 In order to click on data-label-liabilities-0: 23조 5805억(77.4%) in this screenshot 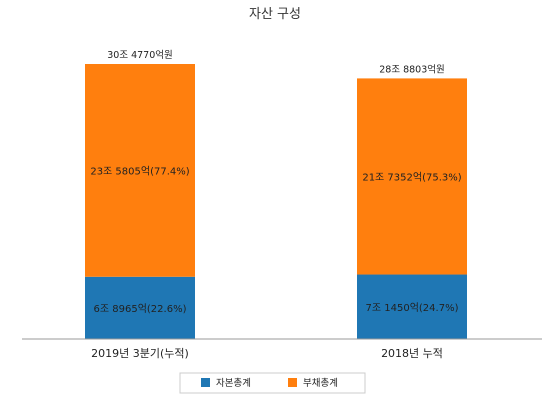, I will do `click(139, 171)`.